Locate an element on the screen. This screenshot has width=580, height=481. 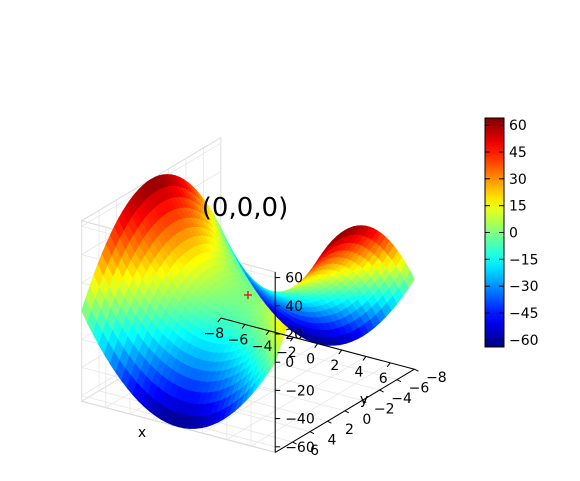
x-tick-label: −4 is located at coordinates (262, 347).